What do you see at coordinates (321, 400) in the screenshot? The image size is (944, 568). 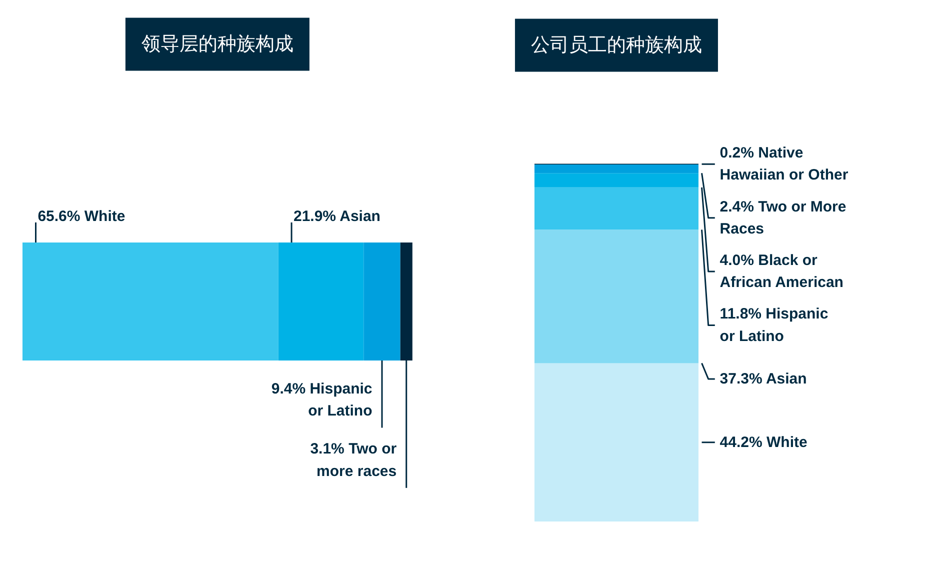 I see `data-label: 9.4% Hispanic or Latino` at bounding box center [321, 400].